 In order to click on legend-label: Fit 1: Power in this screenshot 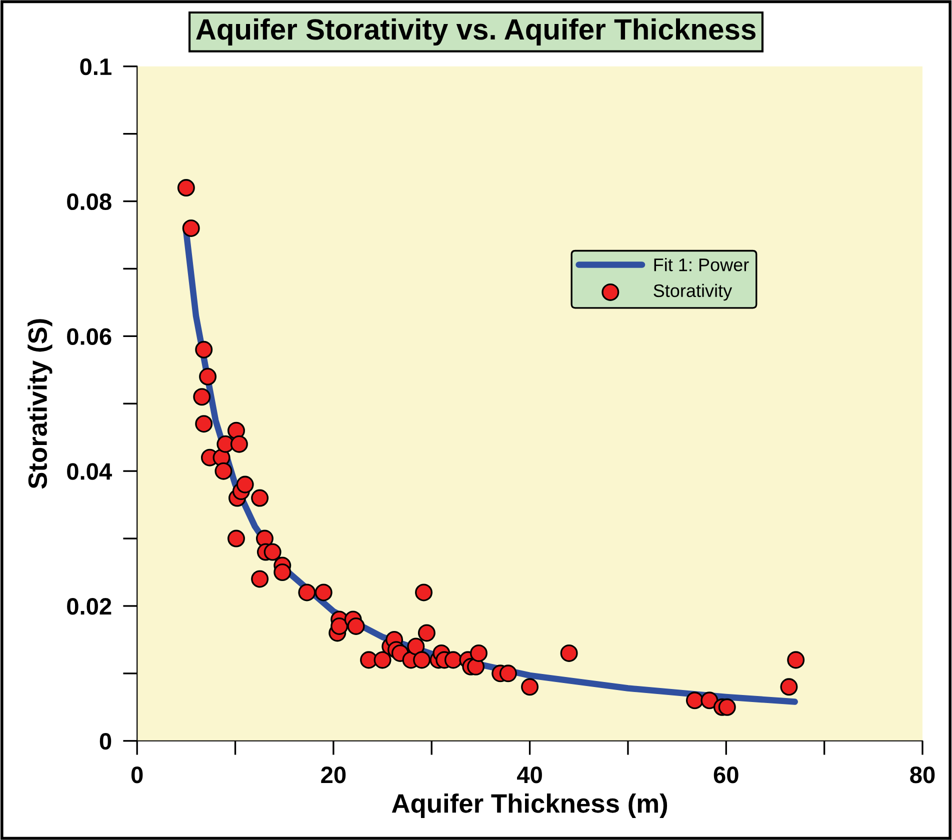, I will do `click(701, 265)`.